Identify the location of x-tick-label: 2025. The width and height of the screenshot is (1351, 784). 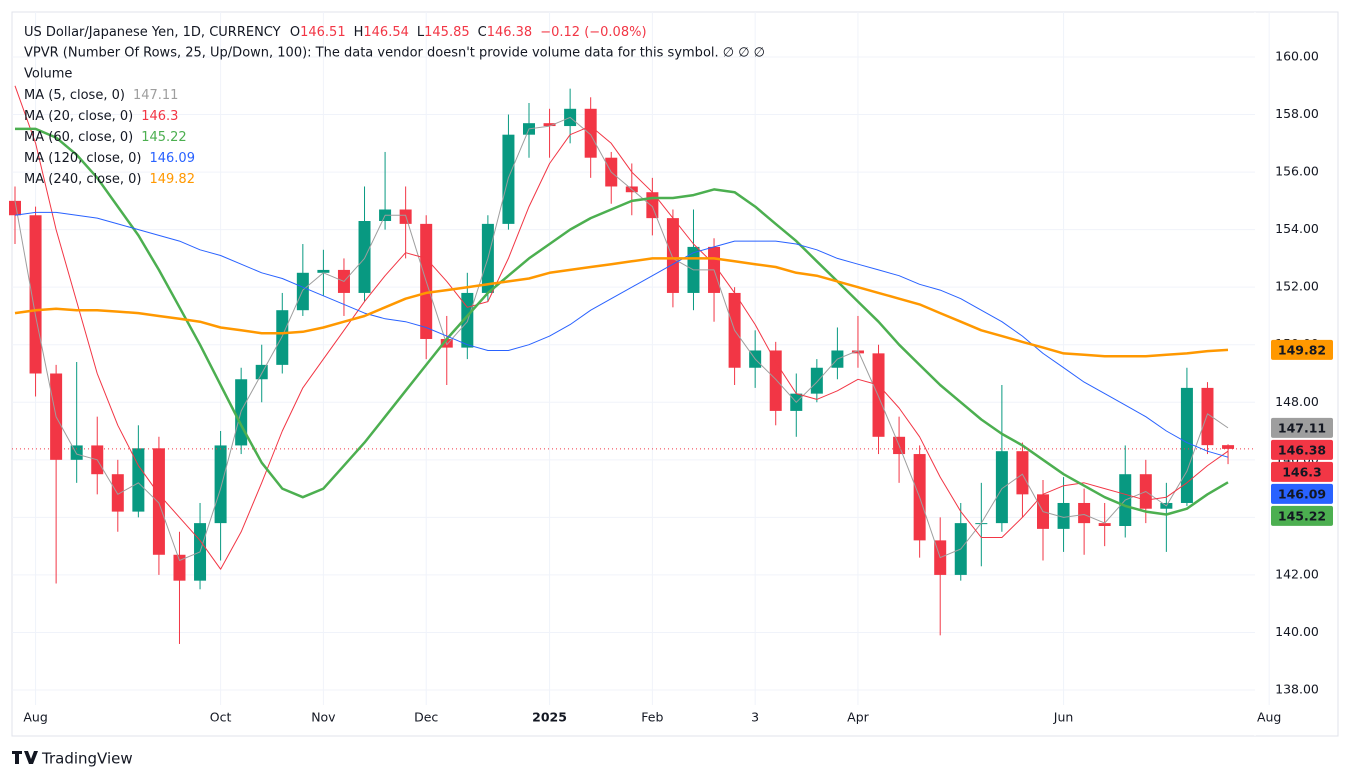
(549, 717).